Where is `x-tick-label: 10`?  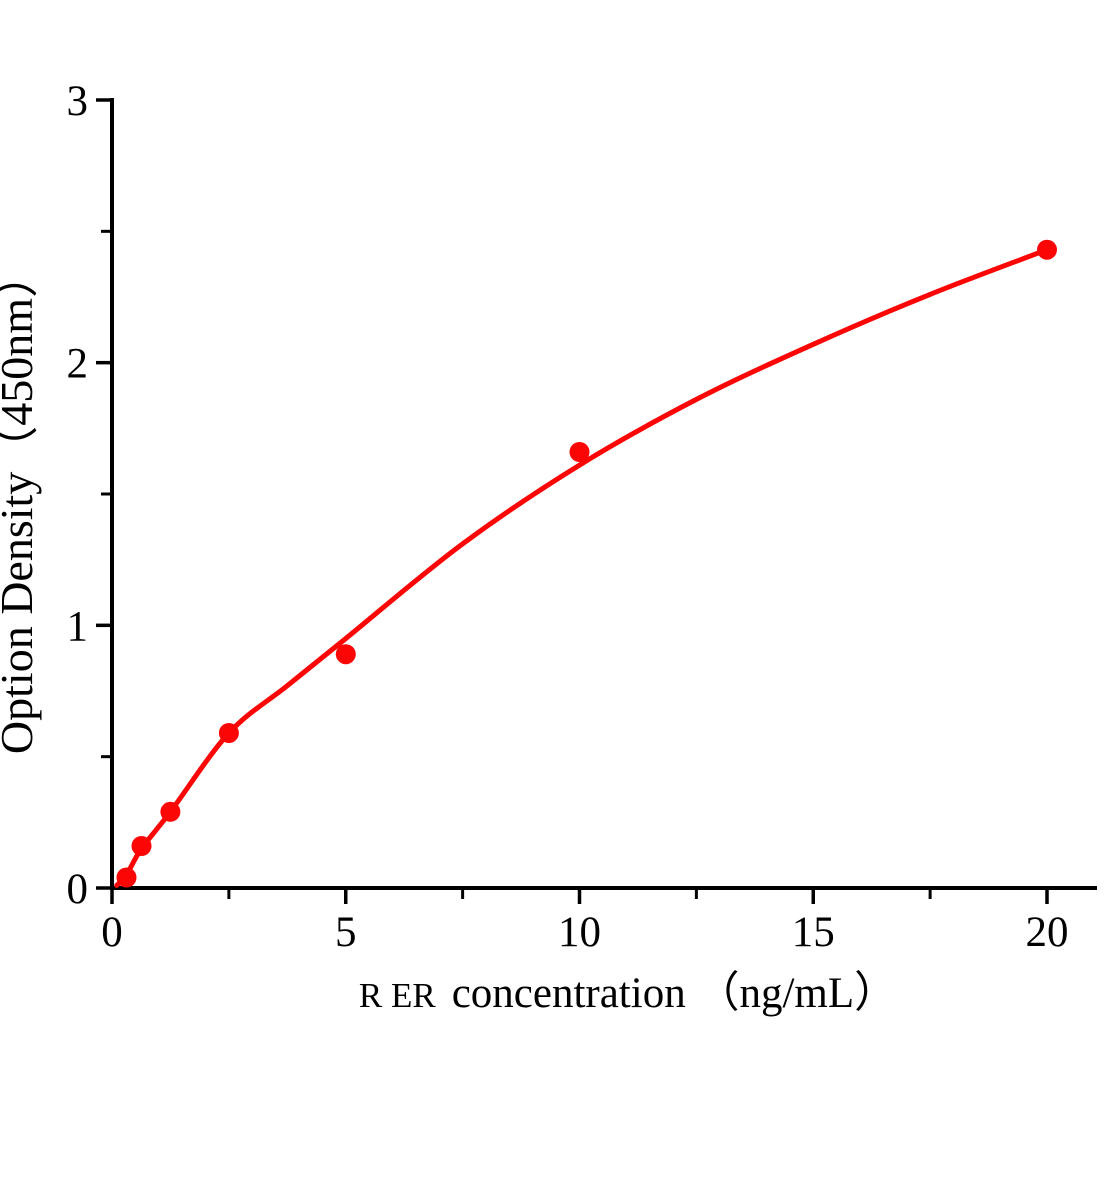 x-tick-label: 10 is located at coordinates (579, 932).